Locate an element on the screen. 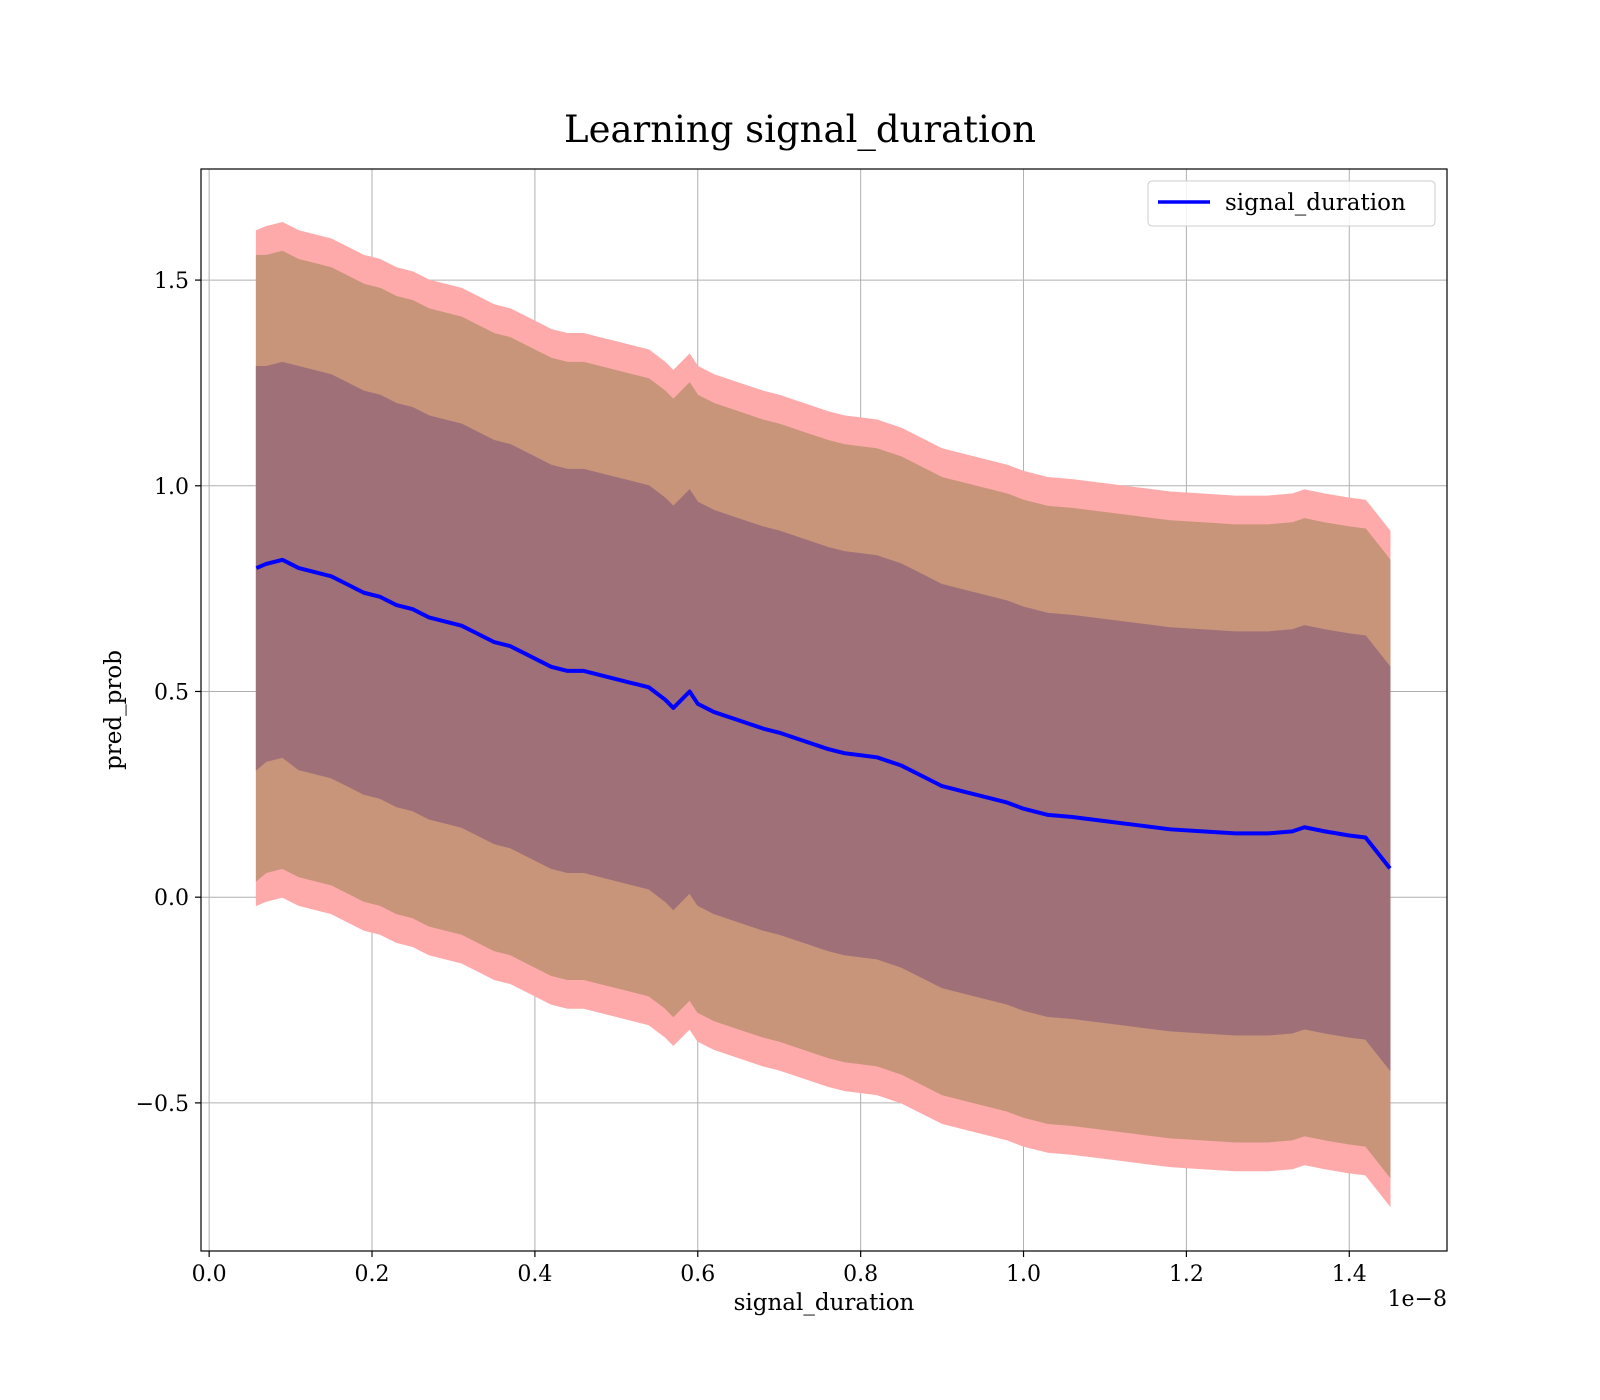  y-tick-label: 0.5 is located at coordinates (171, 692).